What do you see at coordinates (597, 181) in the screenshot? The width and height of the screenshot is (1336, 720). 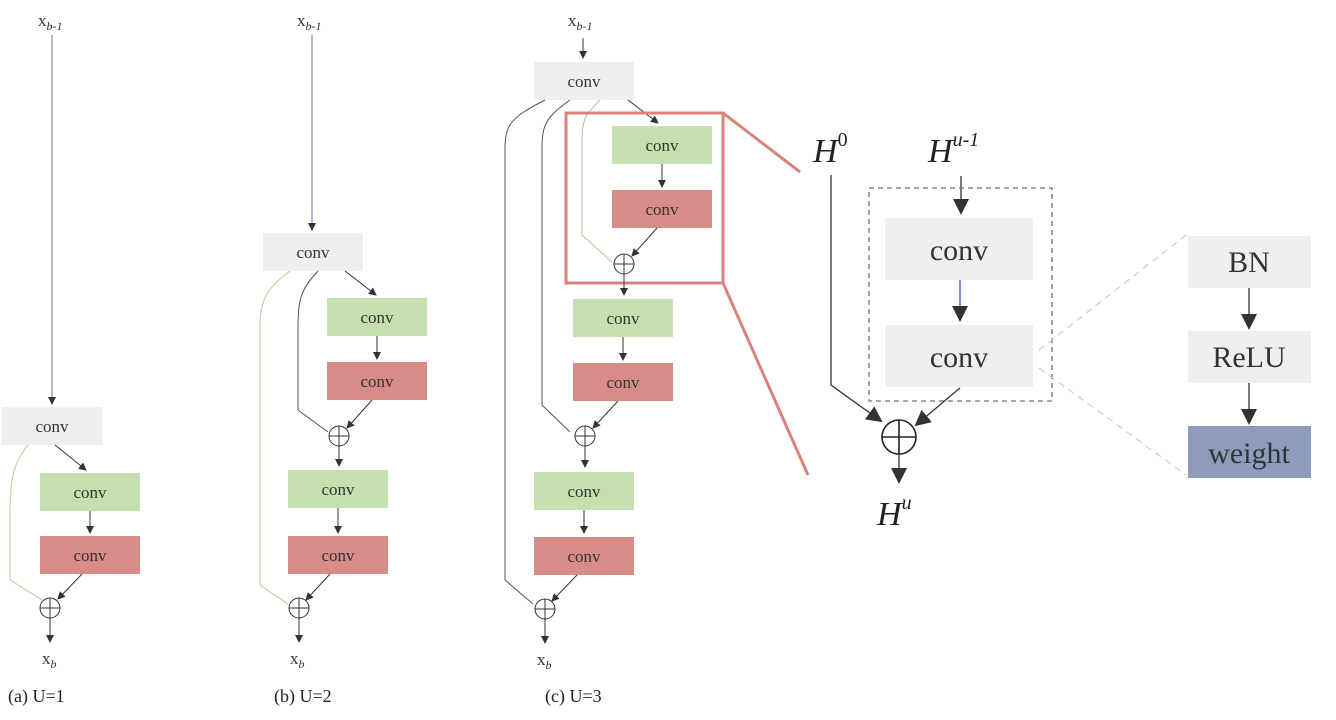 I see `skip-path-c-inner` at bounding box center [597, 181].